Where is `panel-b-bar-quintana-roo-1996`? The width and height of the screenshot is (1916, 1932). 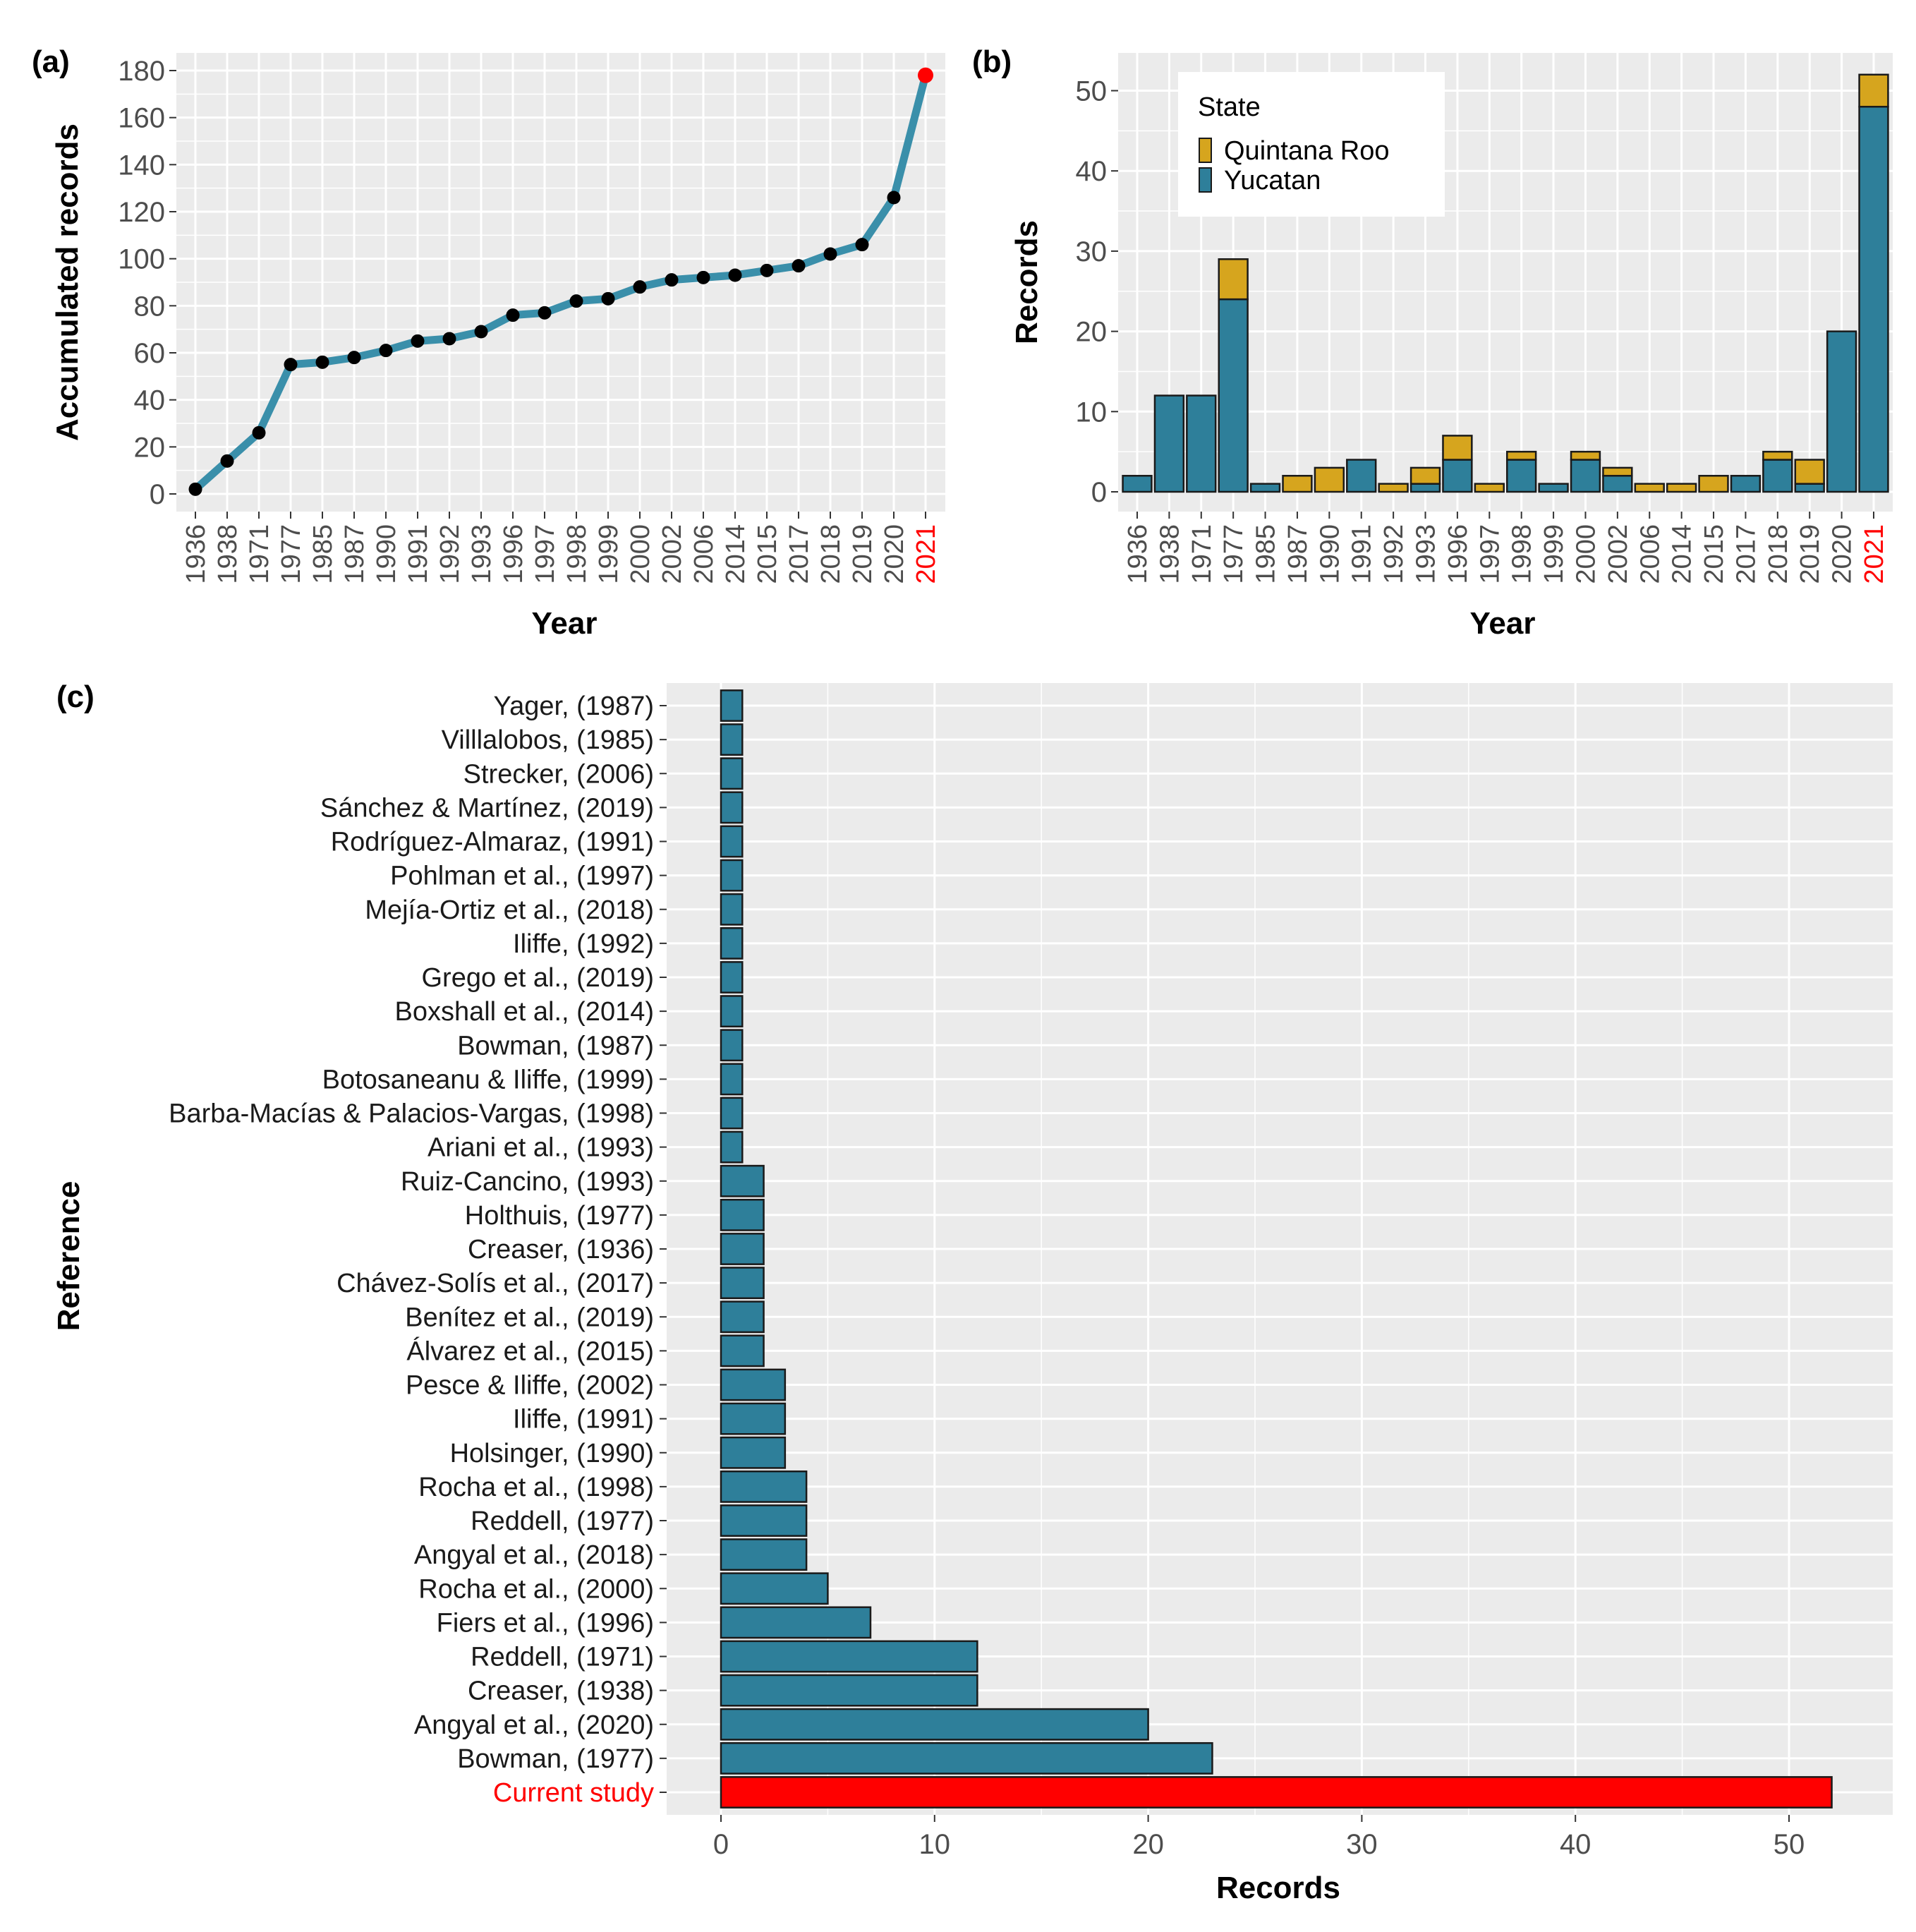 panel-b-bar-quintana-roo-1996 is located at coordinates (1457, 448).